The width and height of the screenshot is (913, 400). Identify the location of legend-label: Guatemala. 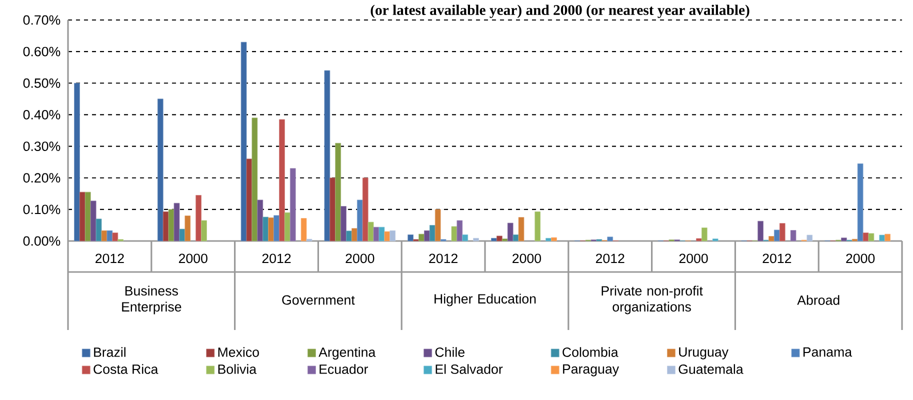
(711, 369).